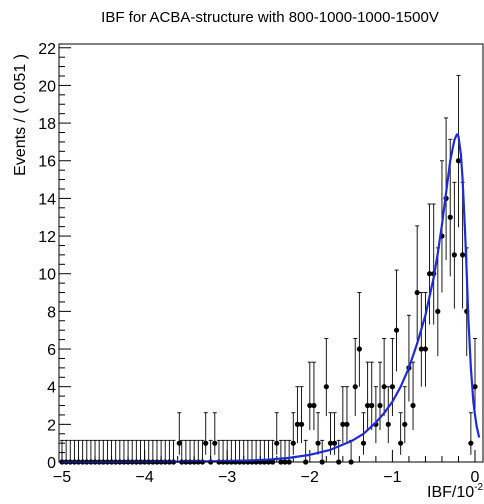 Image resolution: width=484 pixels, height=504 pixels. Describe the element at coordinates (51, 312) in the screenshot. I see `y-tick-label: 8` at that location.